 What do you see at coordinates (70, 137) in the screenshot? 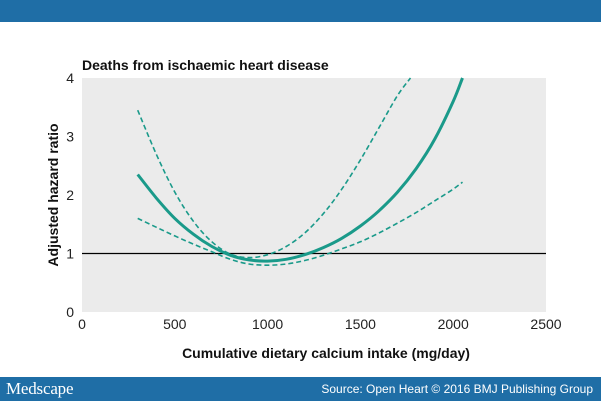
I see `y-tick-label: 3` at bounding box center [70, 137].